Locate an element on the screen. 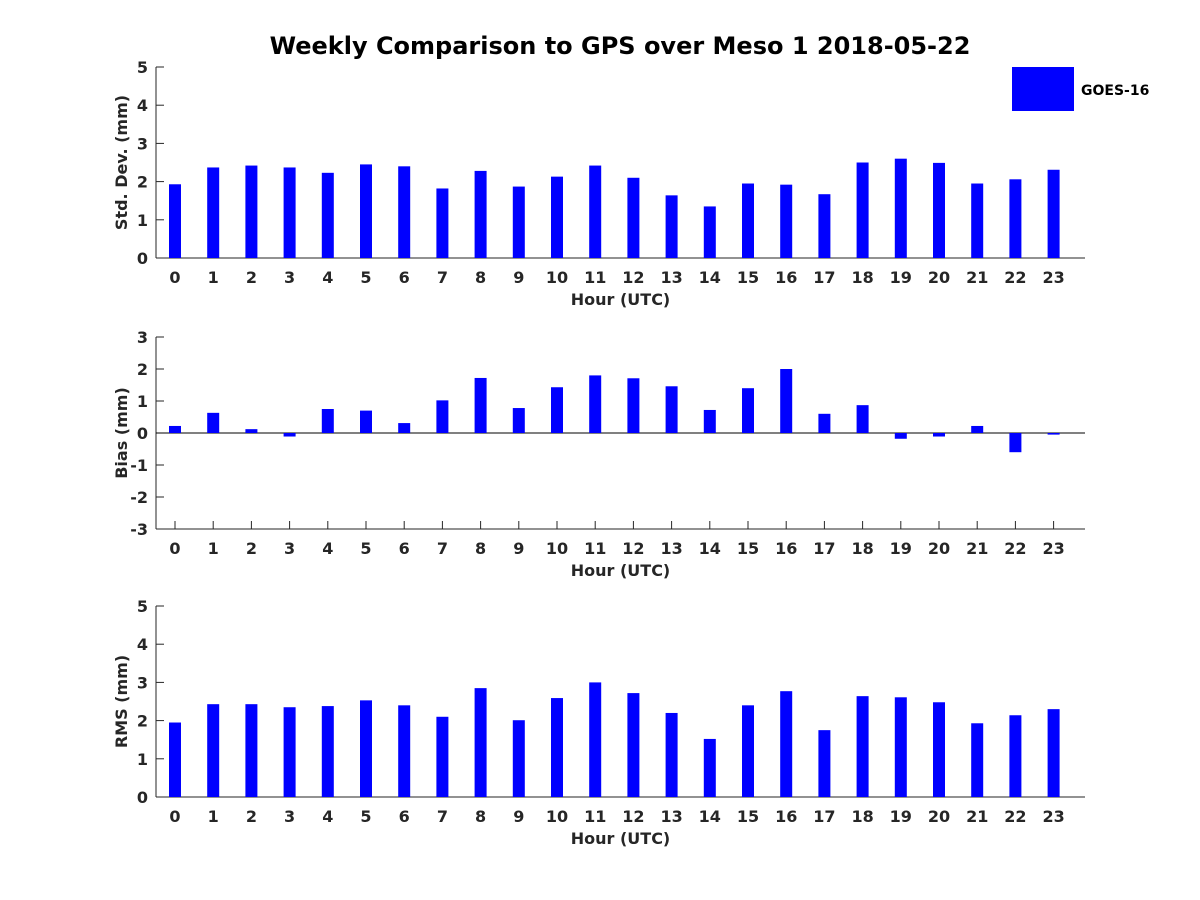 Image resolution: width=1200 pixels, height=900 pixels. legend-swatch is located at coordinates (1043, 89).